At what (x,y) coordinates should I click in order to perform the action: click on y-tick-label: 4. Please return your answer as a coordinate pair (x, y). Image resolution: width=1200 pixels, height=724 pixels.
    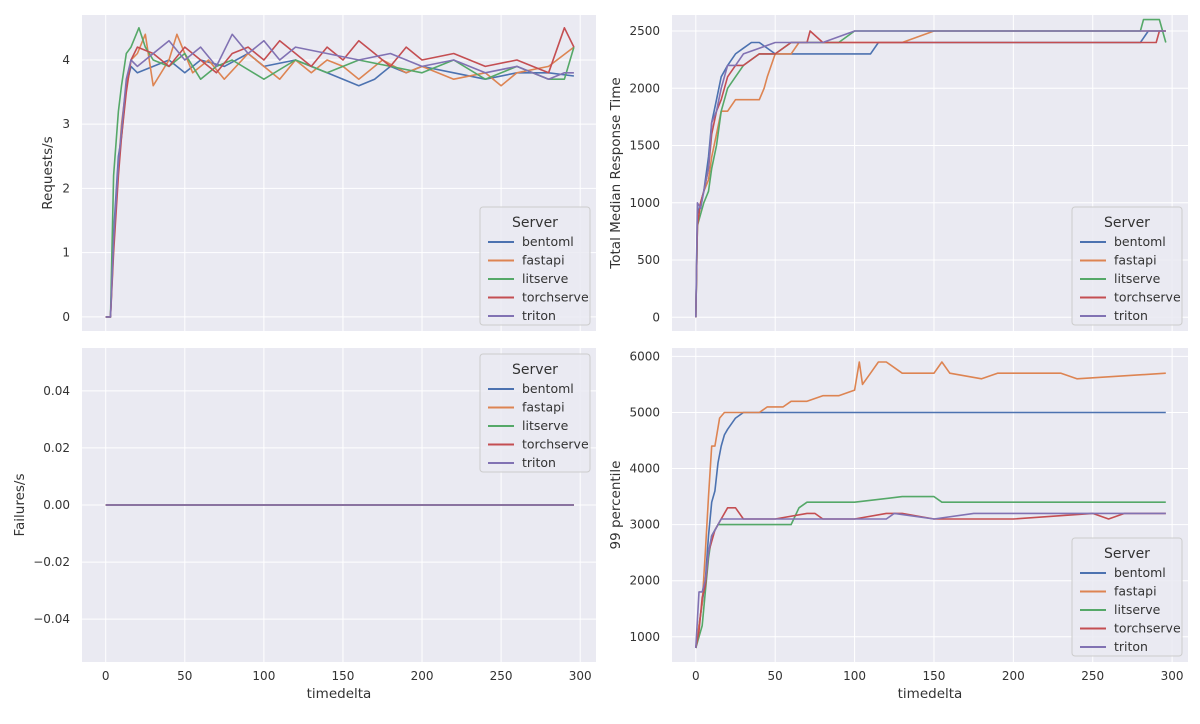
    Looking at the image, I should click on (66, 60).